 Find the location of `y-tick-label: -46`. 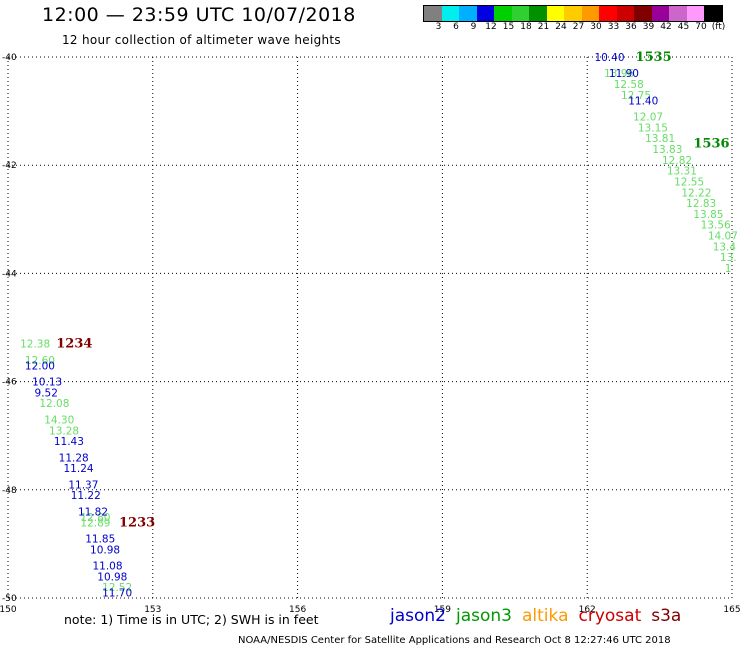

y-tick-label: -46 is located at coordinates (9, 383).